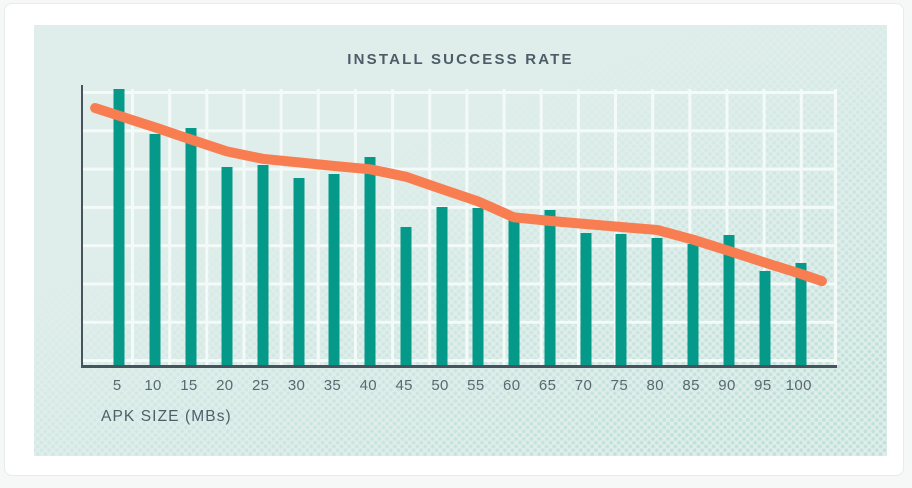 This screenshot has height=488, width=912. I want to click on x-tick-label: 5, so click(117, 385).